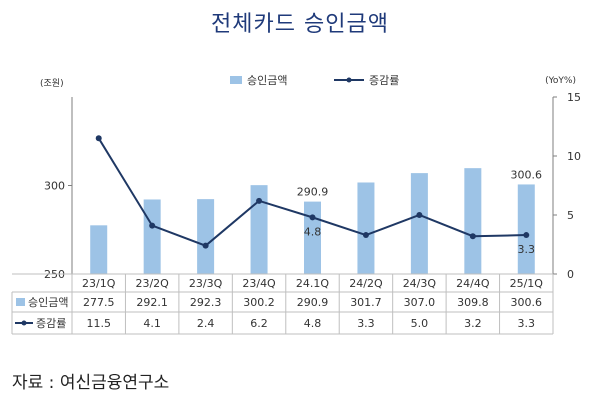 The height and width of the screenshot is (401, 600). I want to click on line-point-24/3Q, so click(419, 215).